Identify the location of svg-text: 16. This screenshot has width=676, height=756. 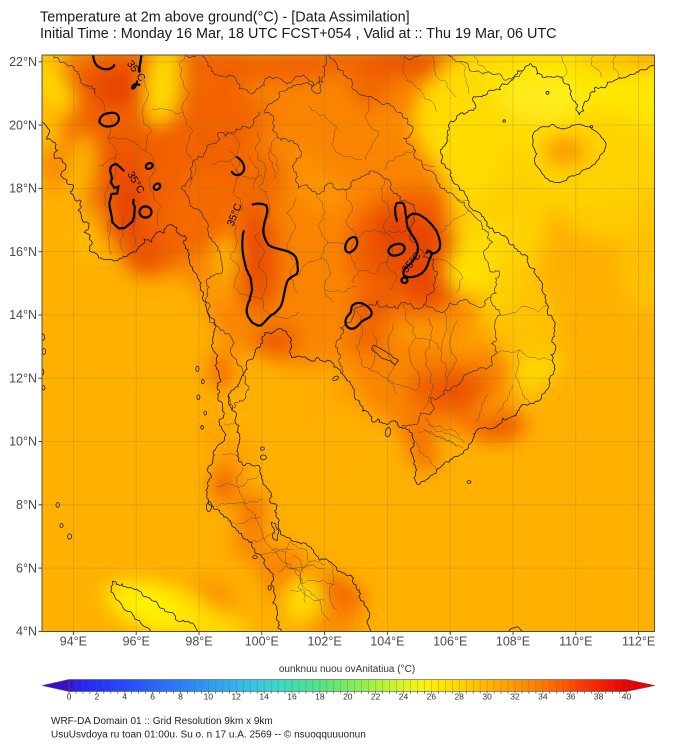
(292, 697).